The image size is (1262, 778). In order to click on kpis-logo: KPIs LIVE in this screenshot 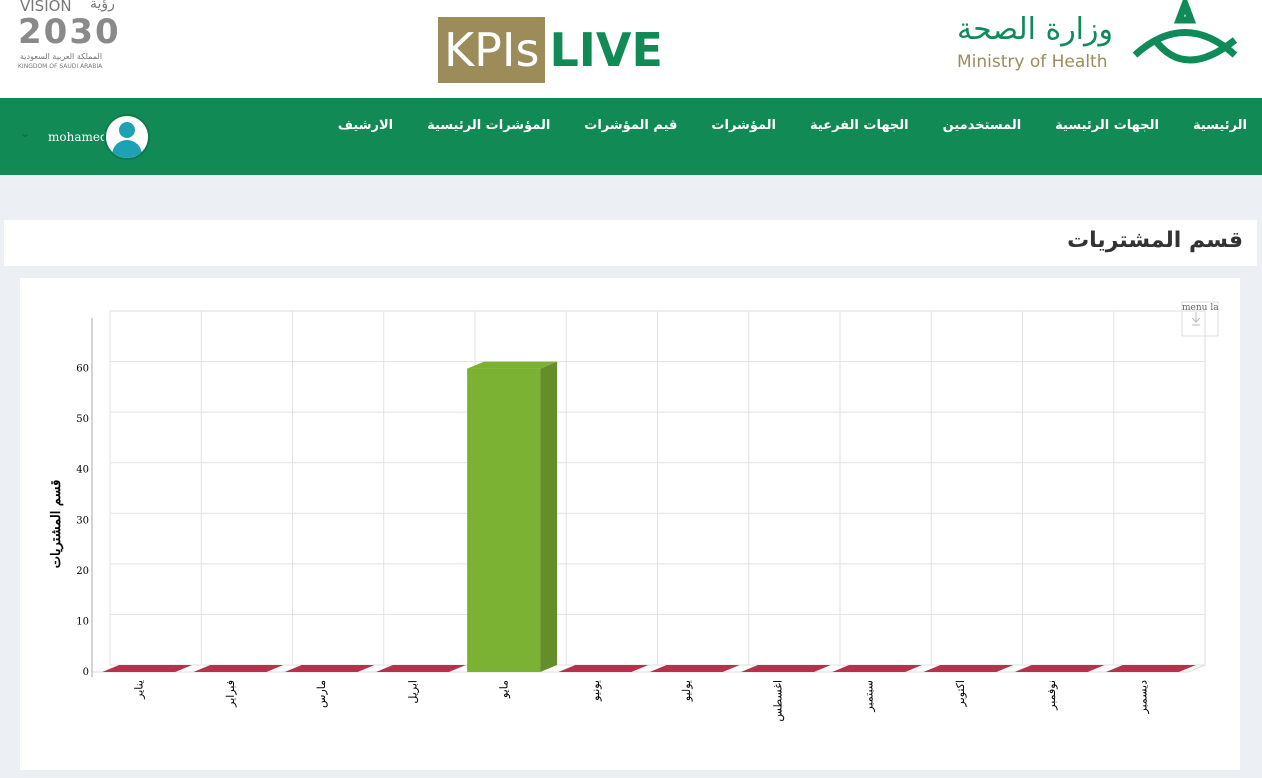, I will do `click(550, 50)`.